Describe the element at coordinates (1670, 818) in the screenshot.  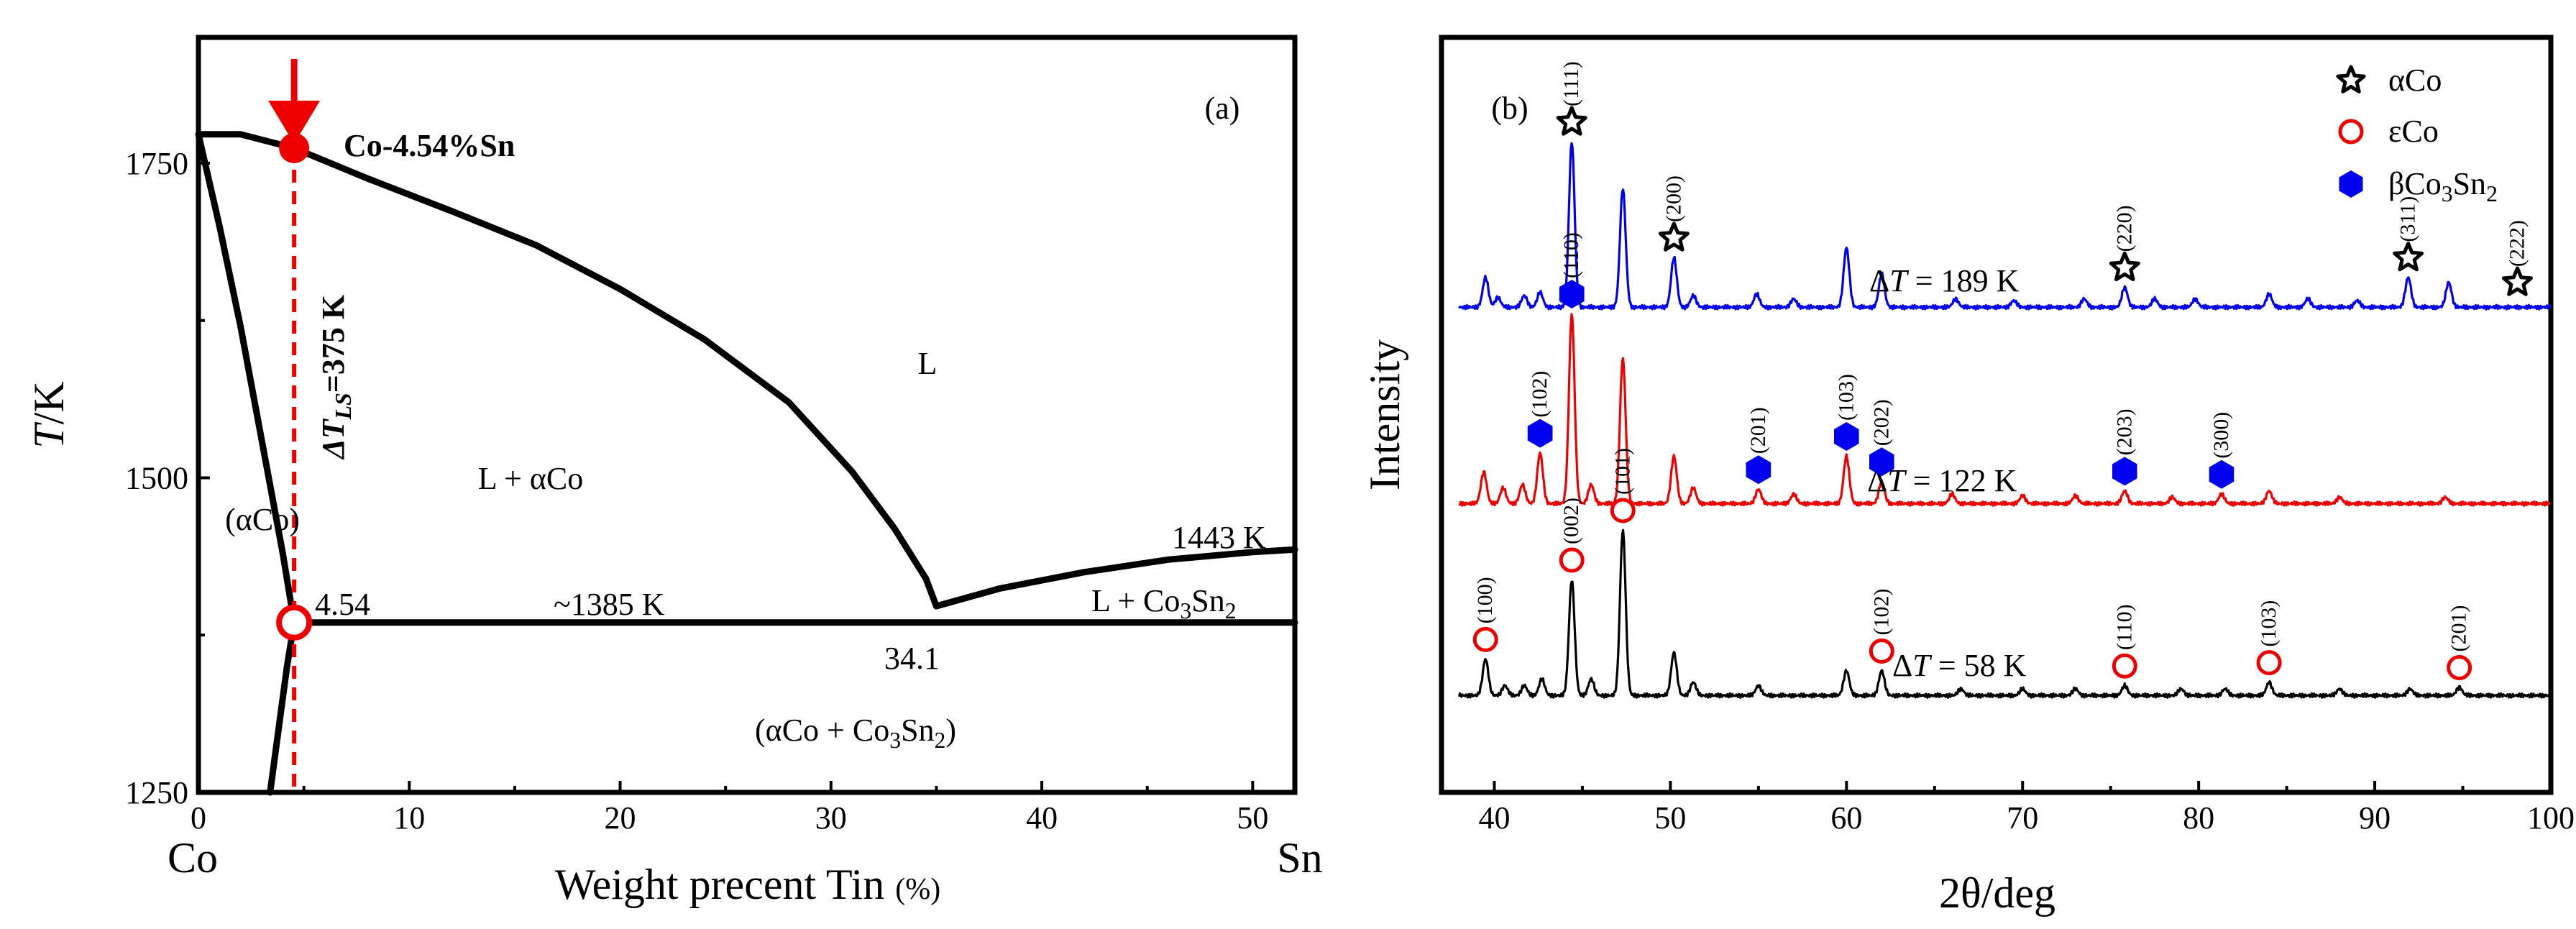
I see `x-tick-label: 50` at that location.